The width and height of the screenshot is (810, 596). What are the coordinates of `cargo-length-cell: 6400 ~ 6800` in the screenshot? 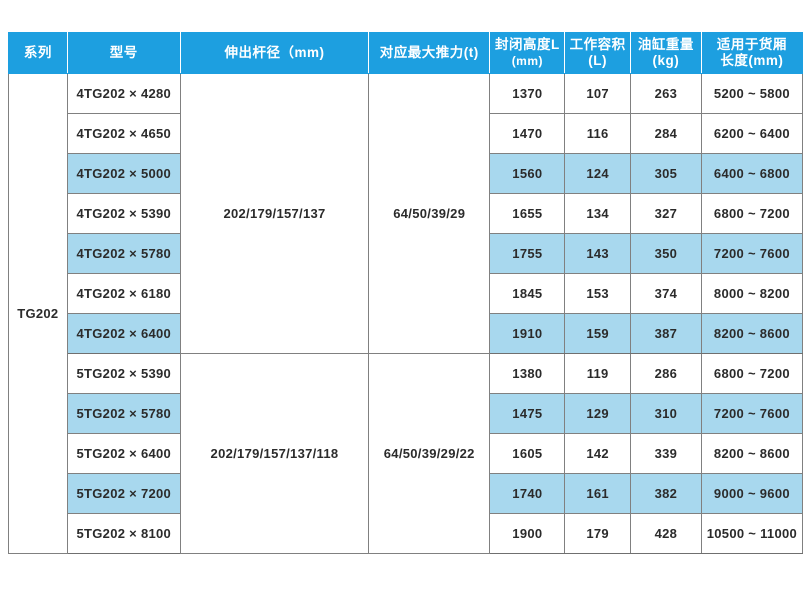 It's located at (752, 173).